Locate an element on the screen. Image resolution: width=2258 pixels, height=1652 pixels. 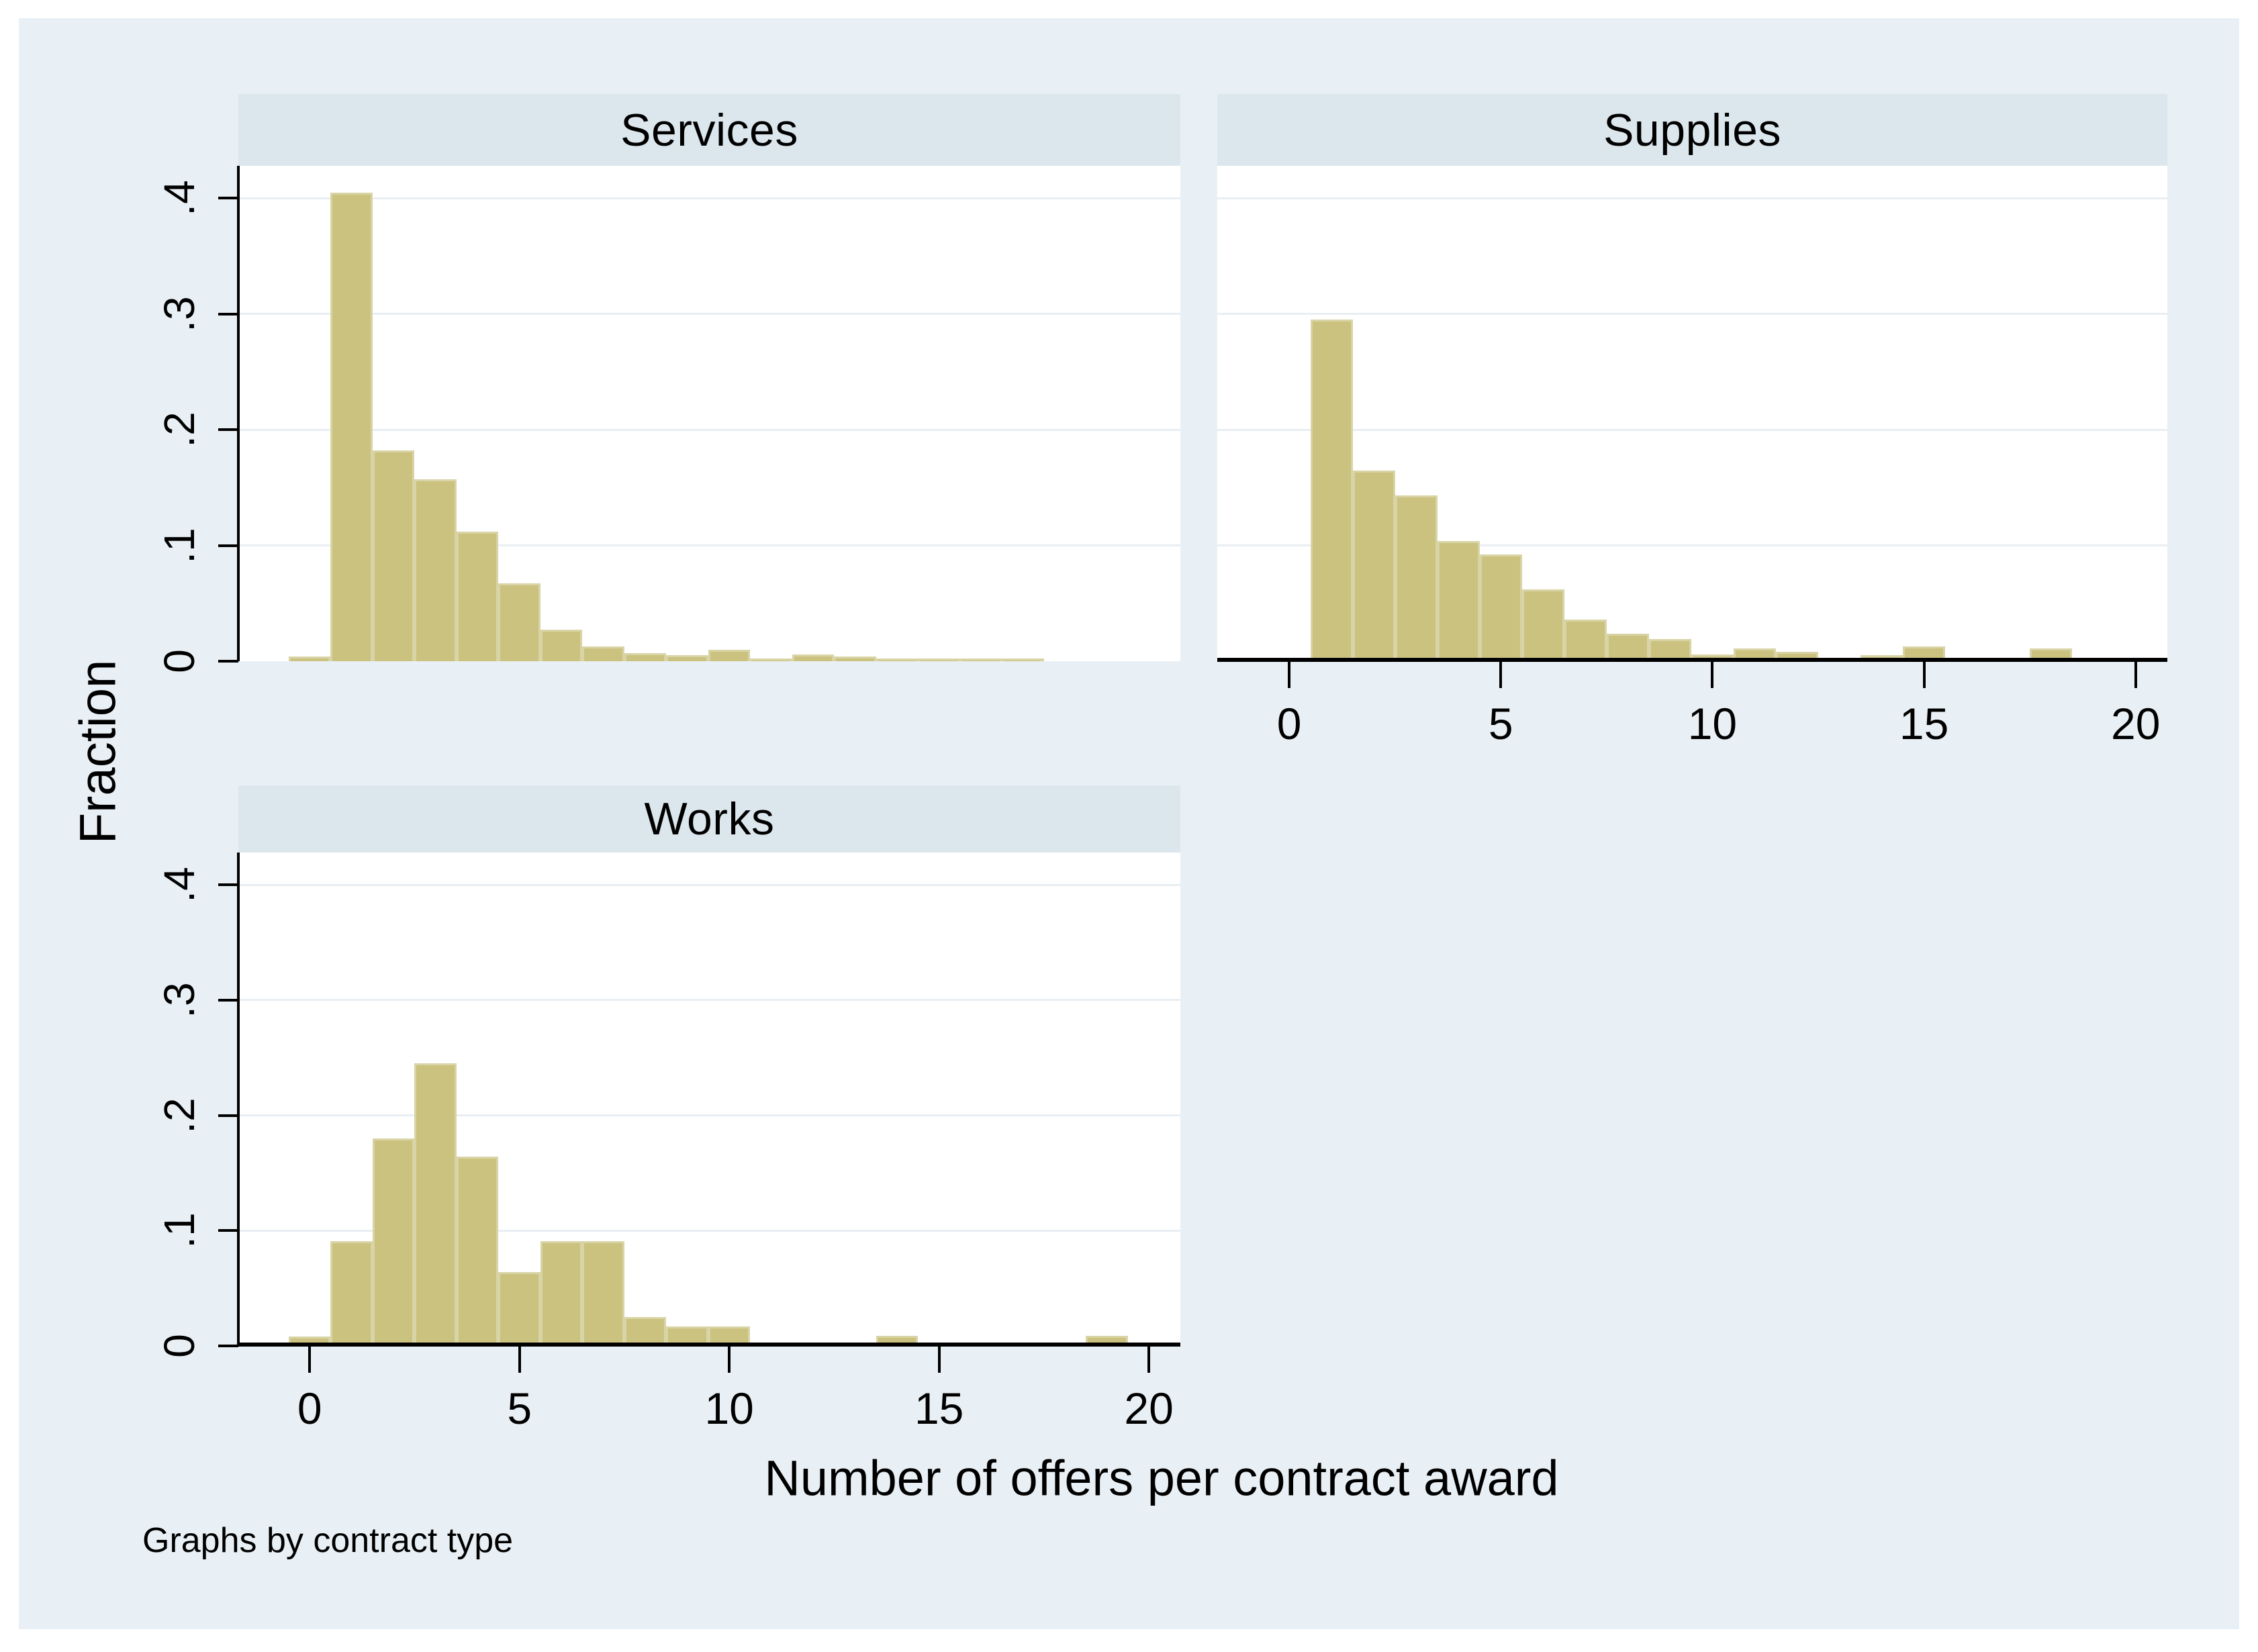
panel-title-supplies: Supplies is located at coordinates (1692, 130).